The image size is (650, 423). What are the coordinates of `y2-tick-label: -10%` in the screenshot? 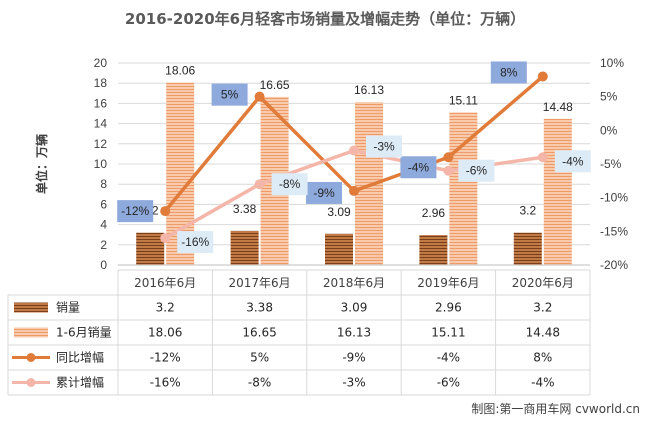 It's located at (614, 198).